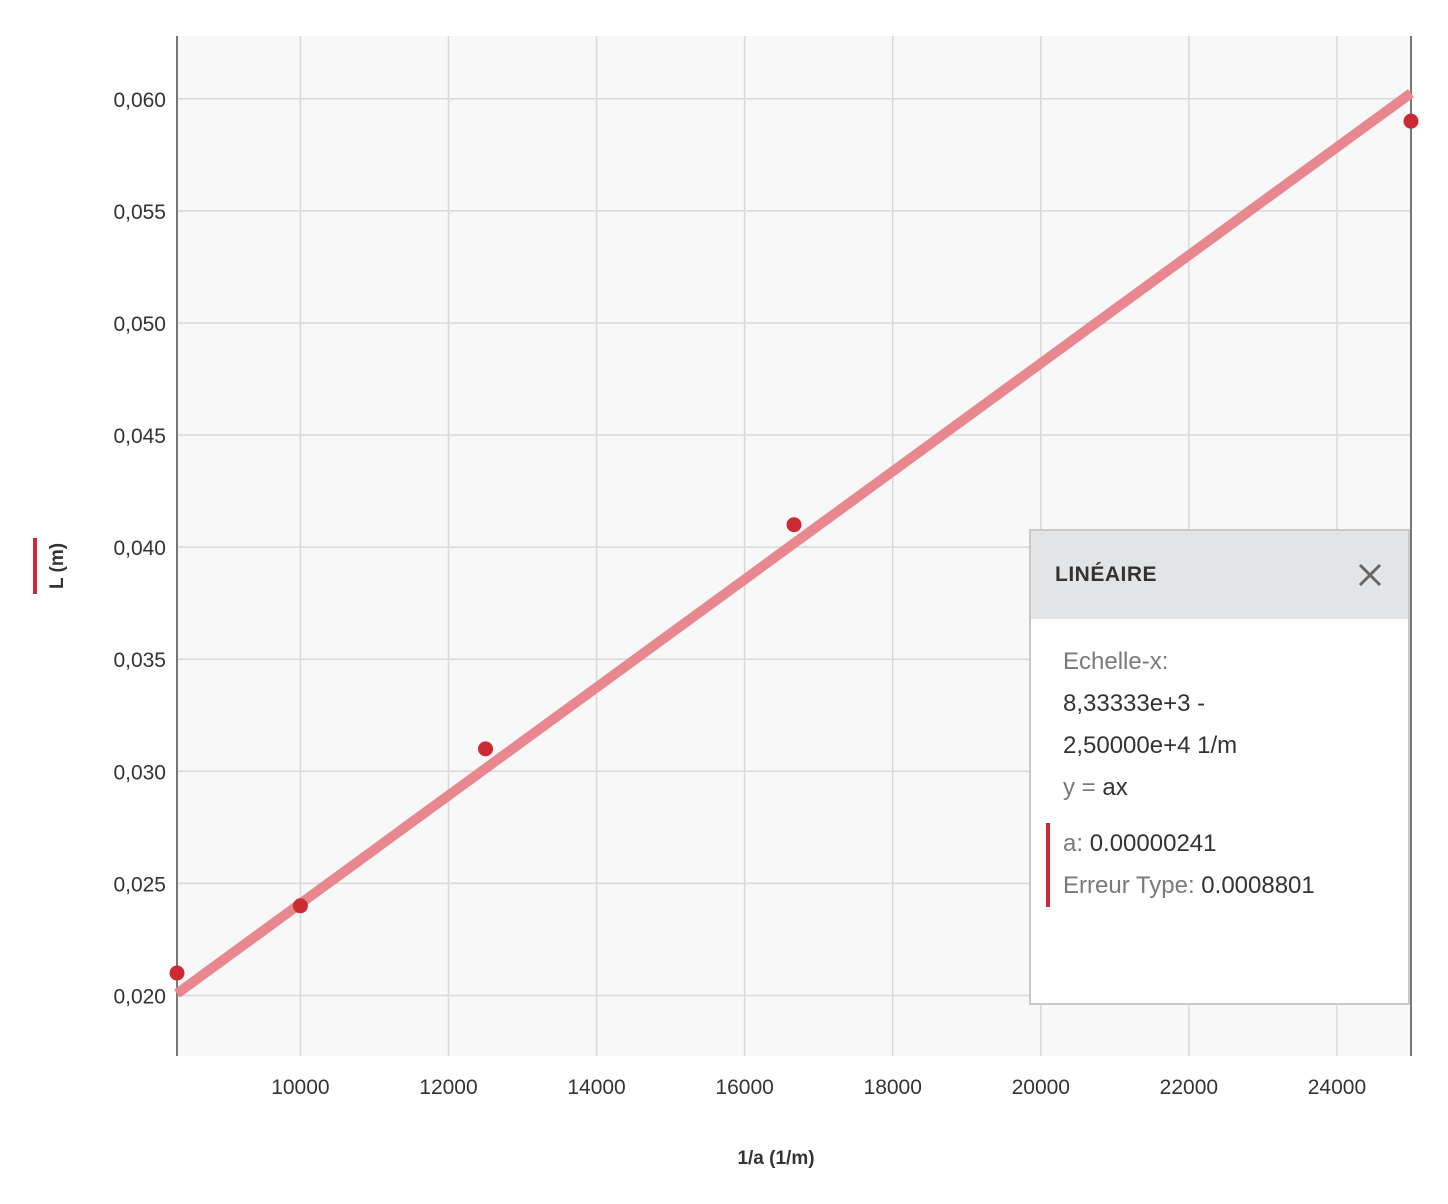 This screenshot has width=1448, height=1204. Describe the element at coordinates (1115, 787) in the screenshot. I see `equation-rhs: ax` at that location.